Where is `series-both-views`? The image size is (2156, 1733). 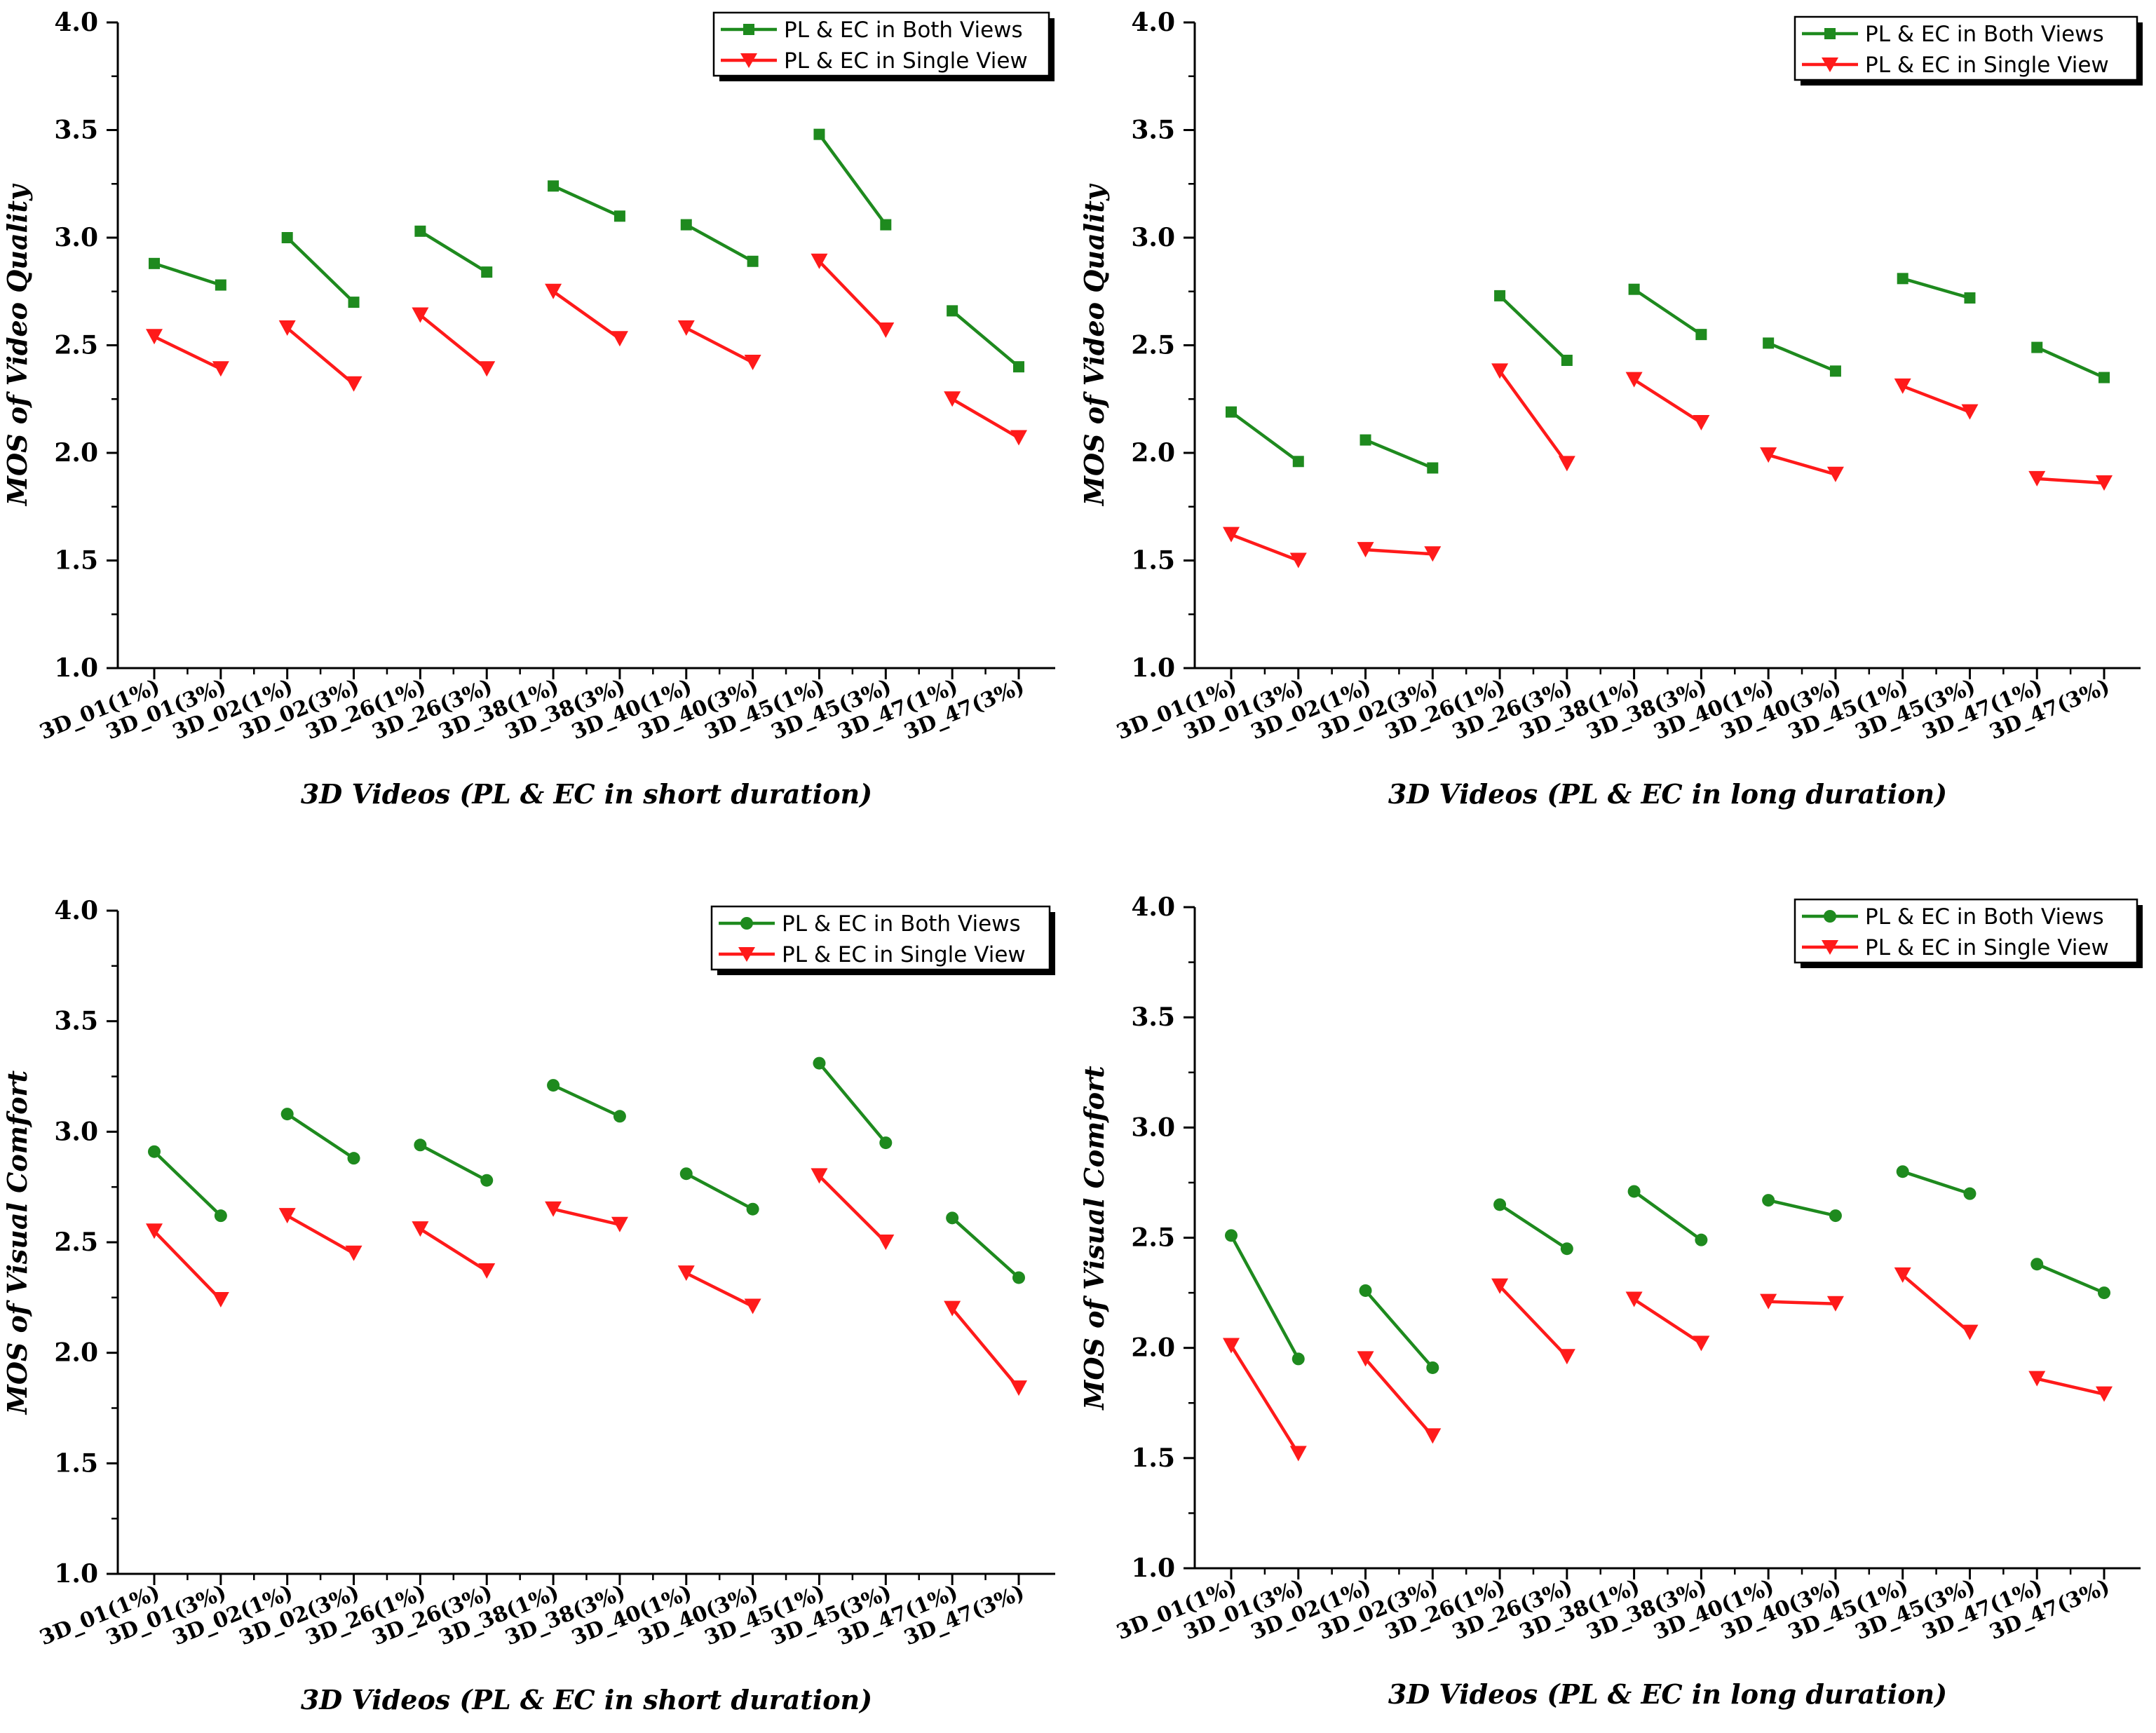
series-both-views is located at coordinates (1668, 1269).